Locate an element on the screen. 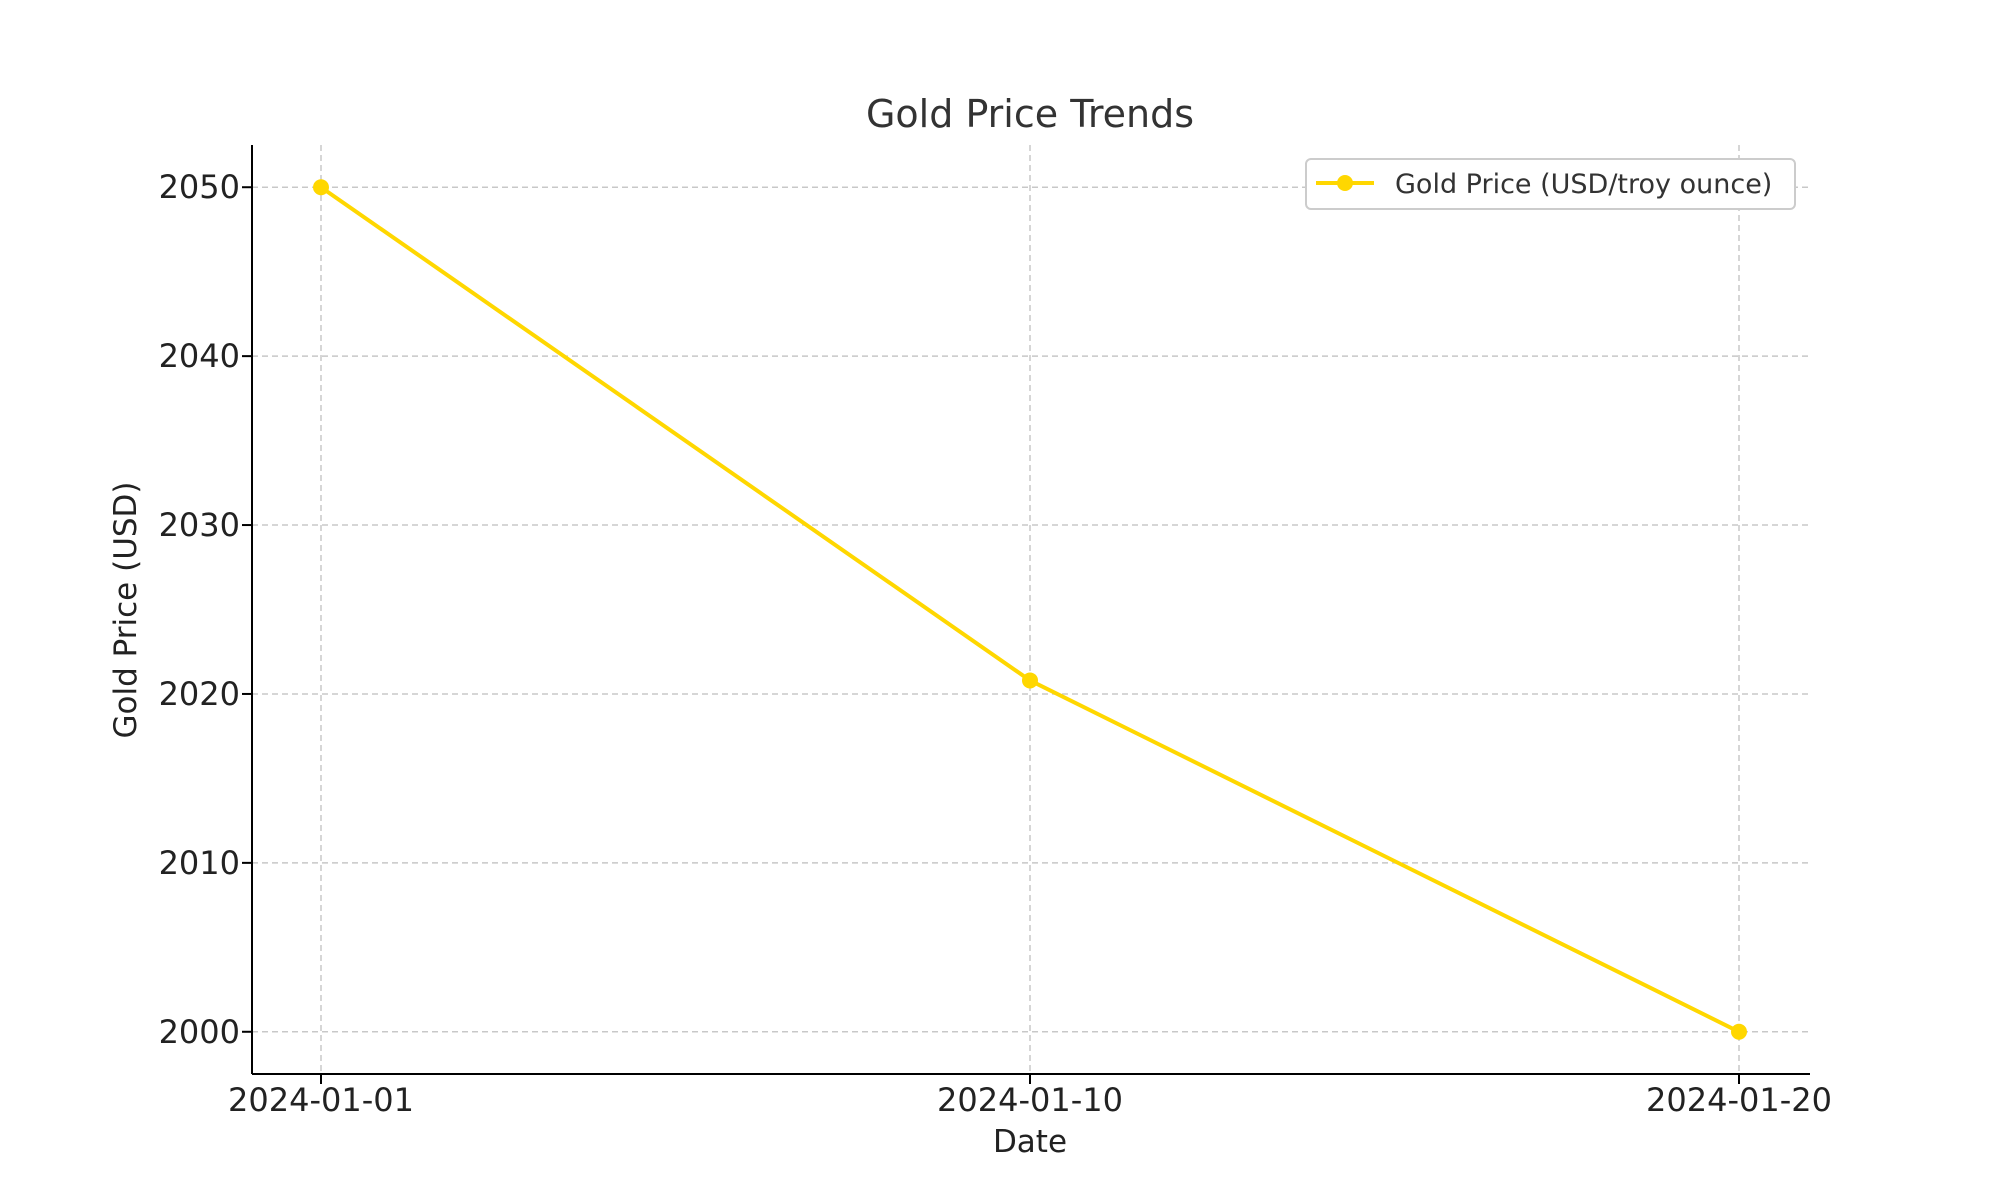 This screenshot has height=1204, width=2000. legend-marker-swatch is located at coordinates (1345, 183).